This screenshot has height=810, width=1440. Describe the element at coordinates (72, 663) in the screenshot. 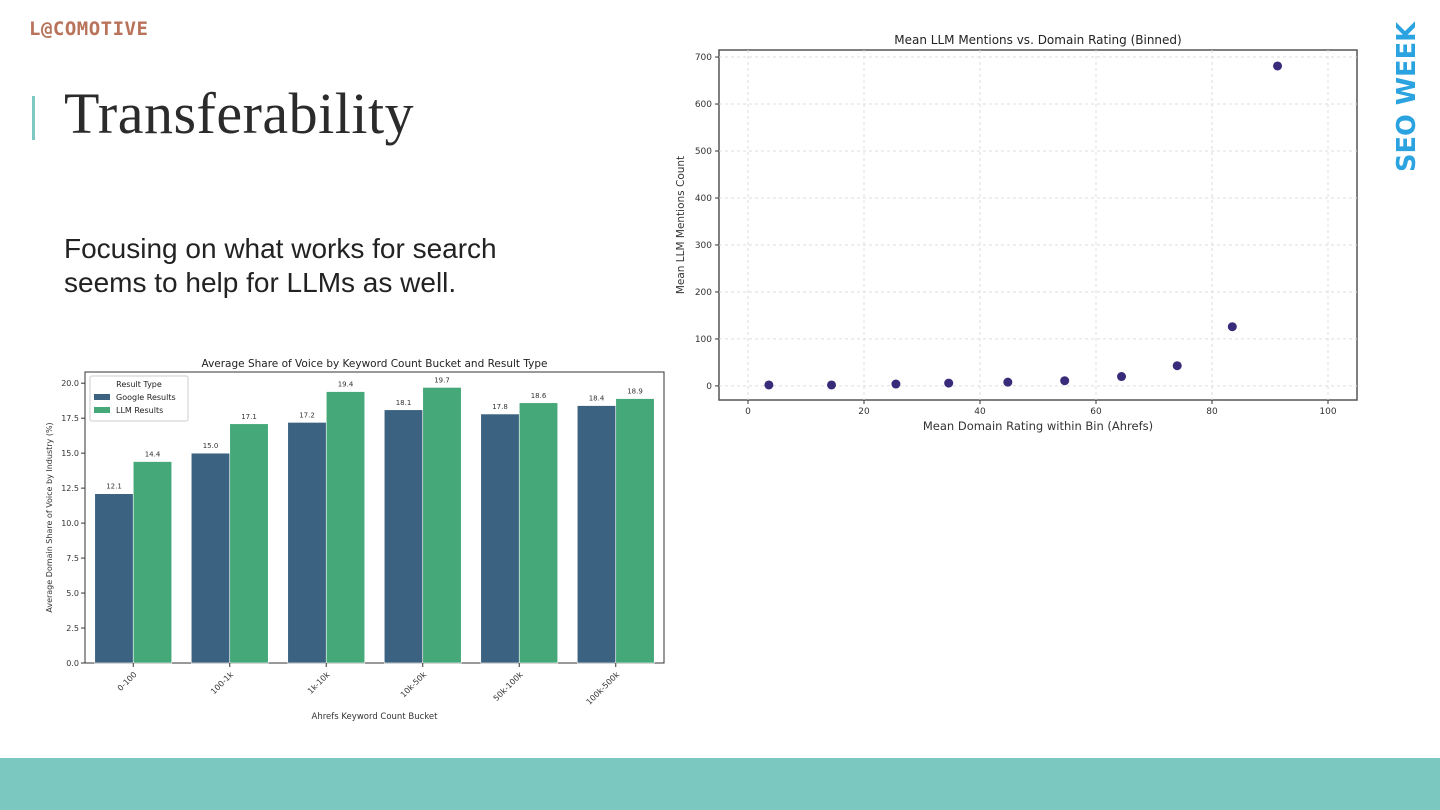

I see `y-tick-label: 0.0` at that location.